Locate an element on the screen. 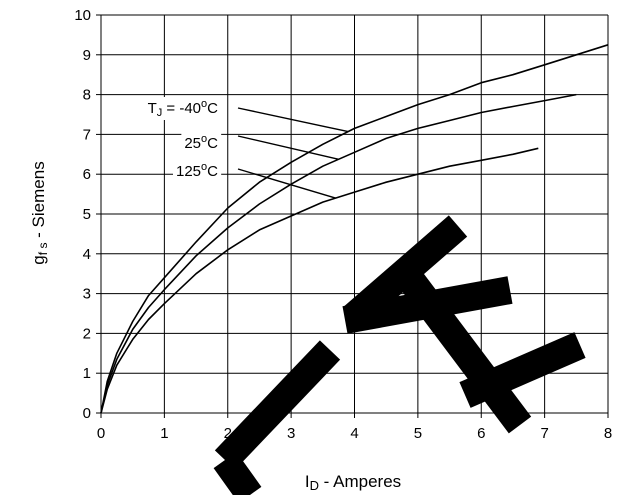  x-tick-label: 7 is located at coordinates (544, 433).